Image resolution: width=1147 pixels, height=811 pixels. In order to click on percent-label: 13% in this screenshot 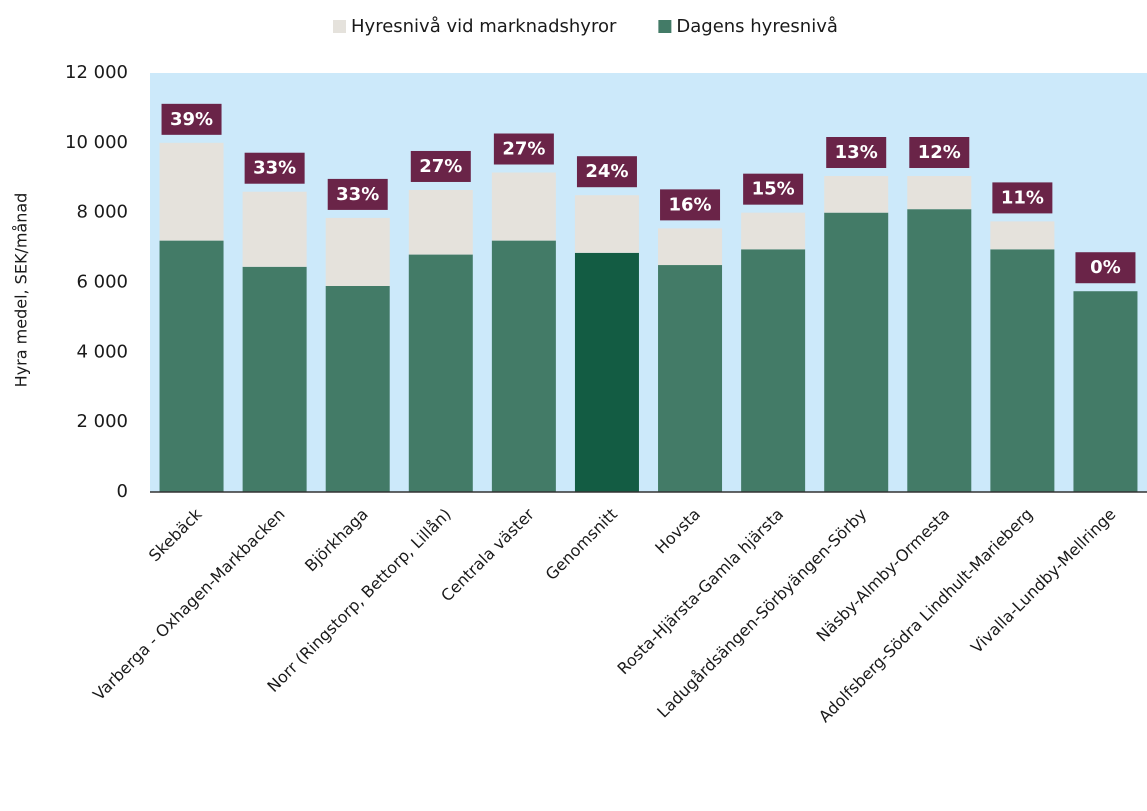, I will do `click(856, 152)`.